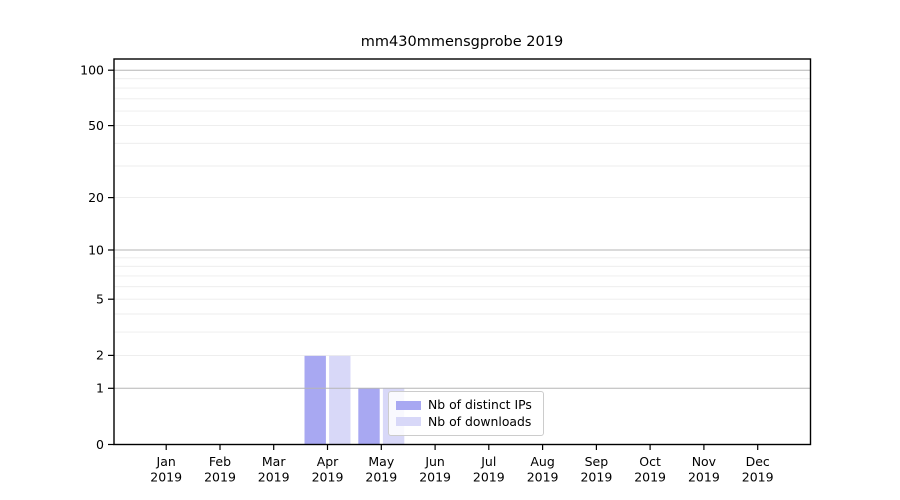  What do you see at coordinates (96, 125) in the screenshot?
I see `y-tick-label: 50` at bounding box center [96, 125].